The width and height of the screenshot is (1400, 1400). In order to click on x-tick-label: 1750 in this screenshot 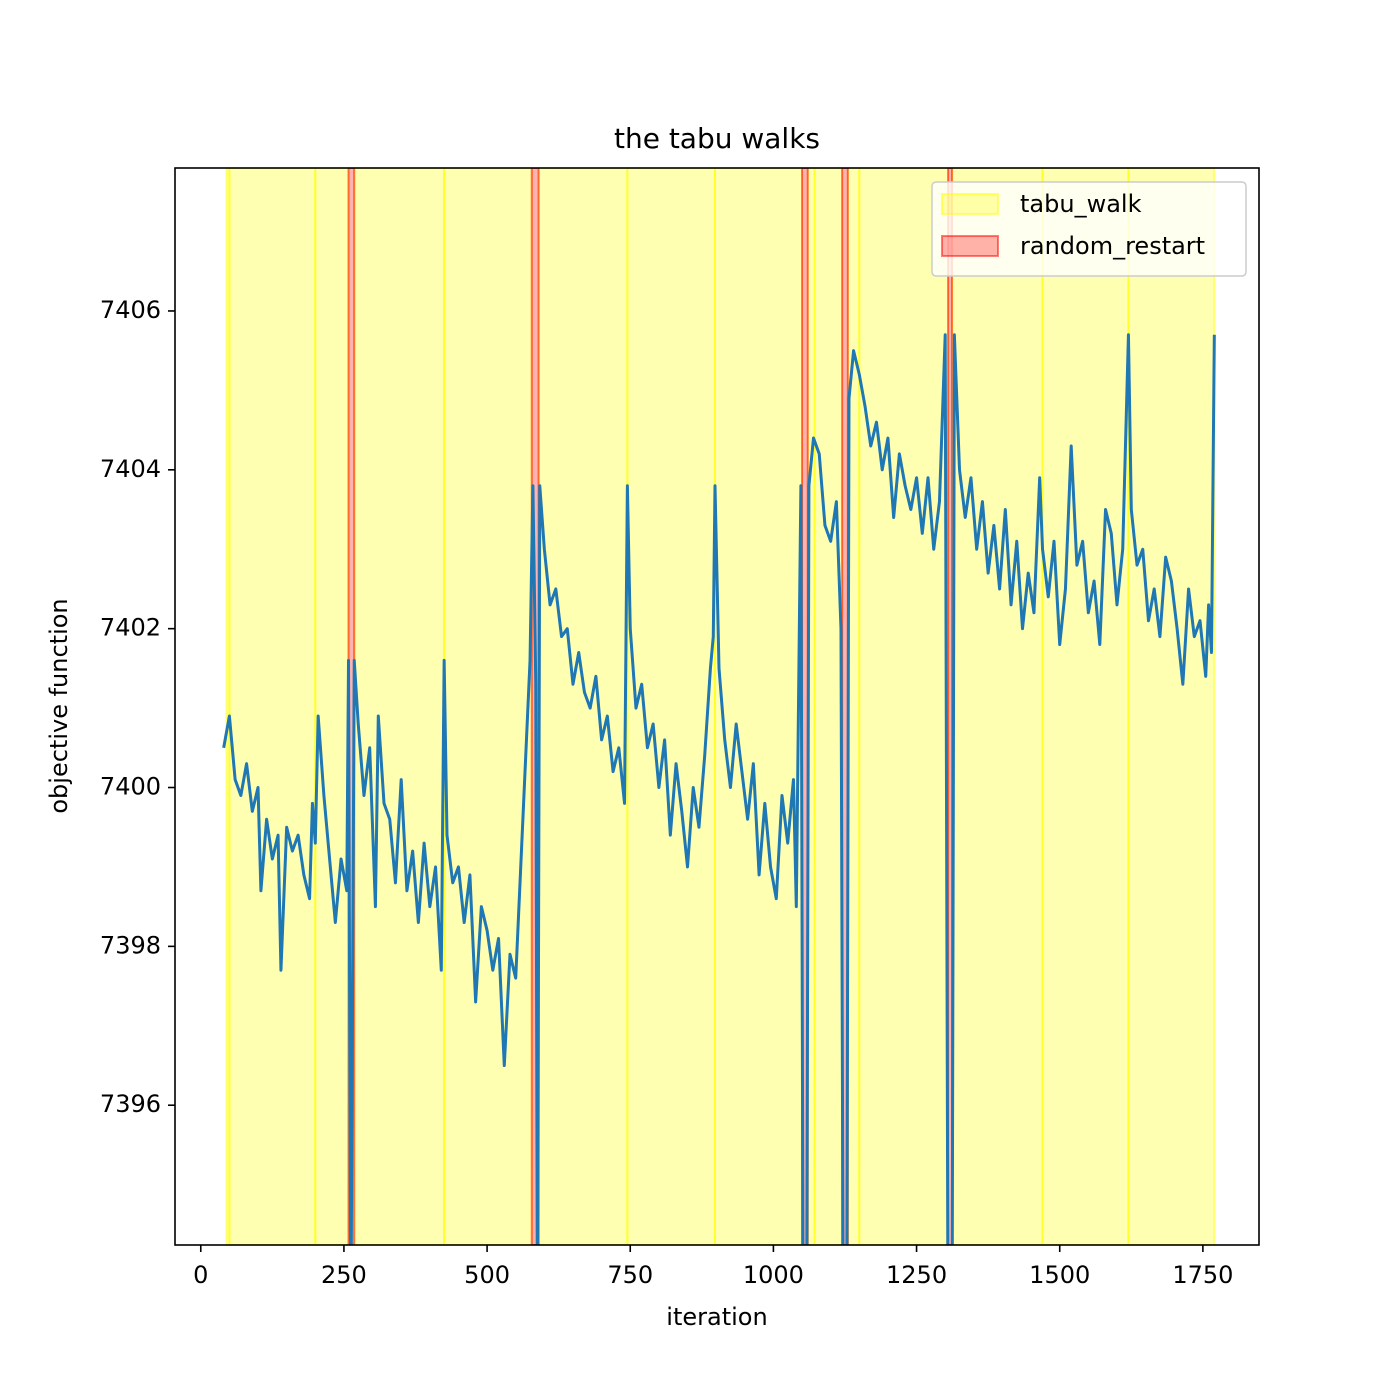, I will do `click(1202, 1275)`.